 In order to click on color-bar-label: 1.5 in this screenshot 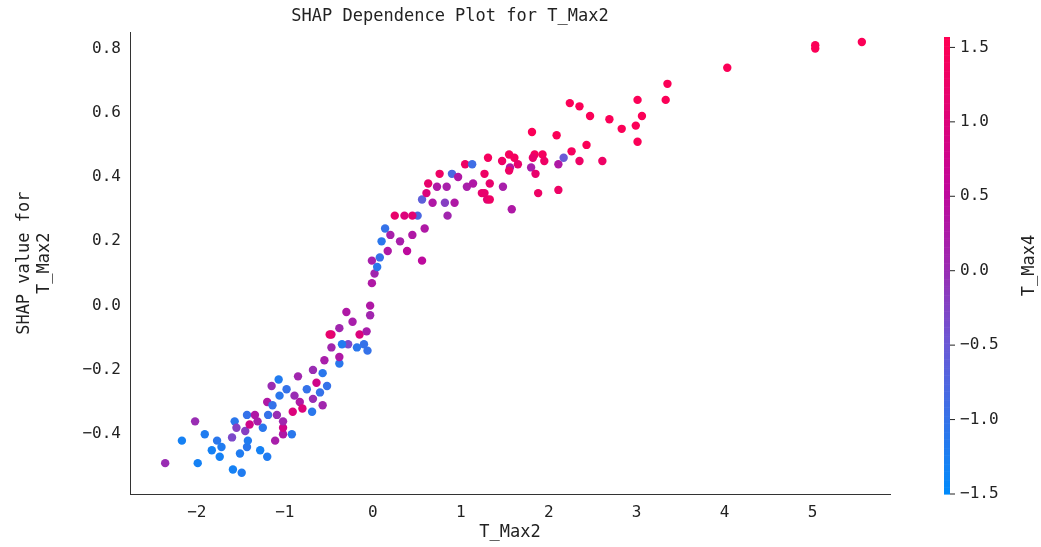, I will do `click(974, 46)`.